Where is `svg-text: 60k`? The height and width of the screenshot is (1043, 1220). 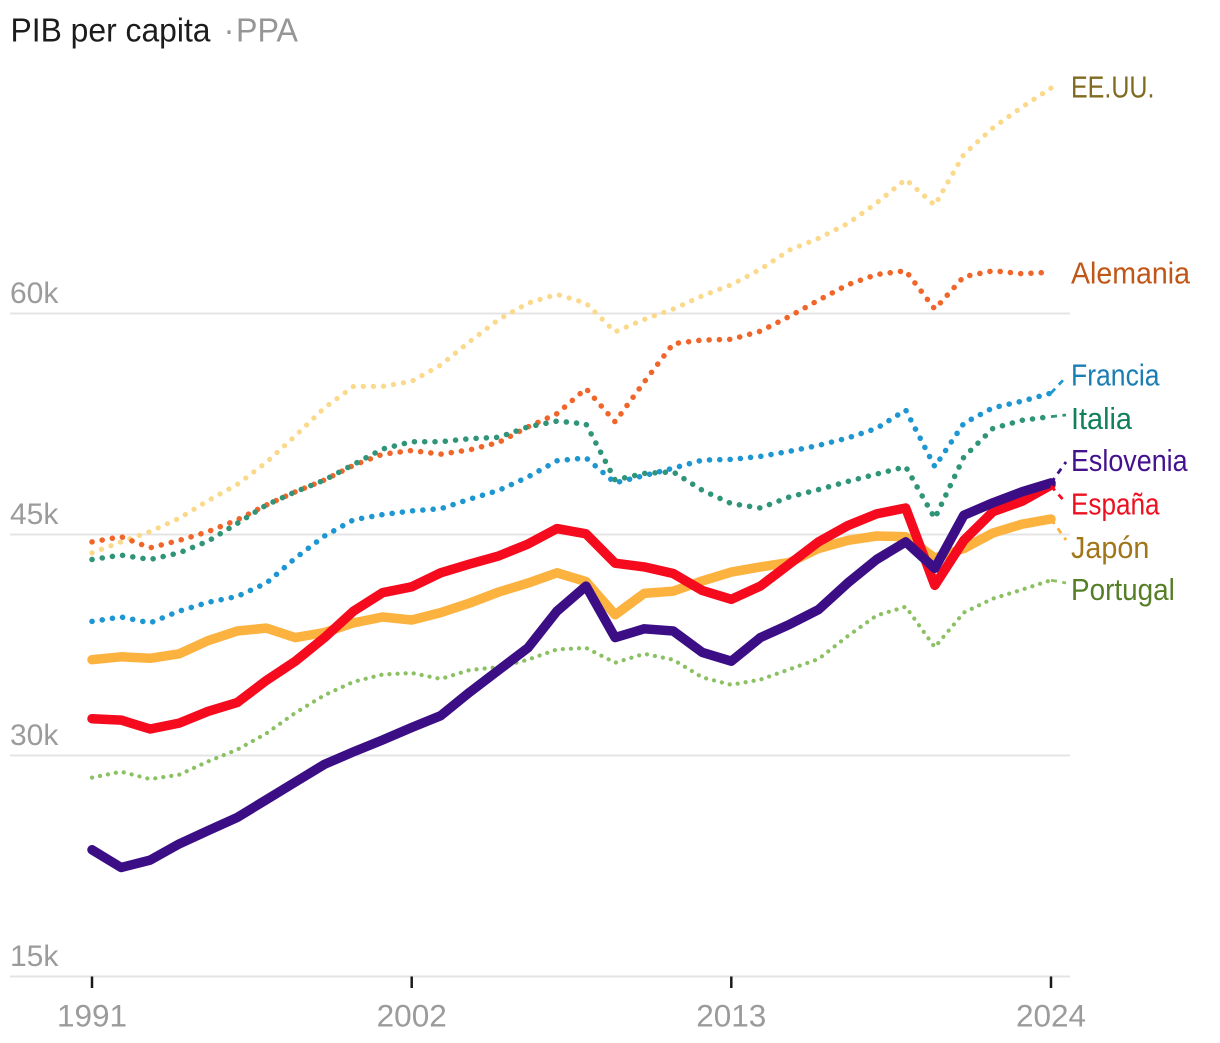 svg-text: 60k is located at coordinates (34, 293).